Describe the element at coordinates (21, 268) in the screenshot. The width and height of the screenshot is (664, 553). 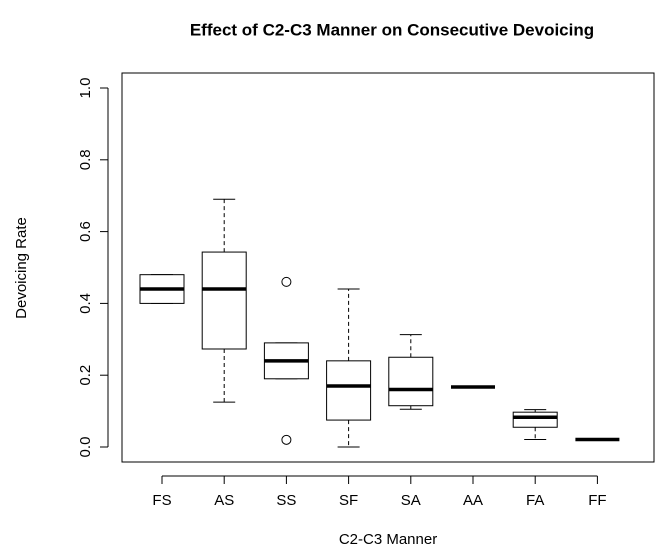
I see `y-axis-label: Devoicing Rate` at that location.